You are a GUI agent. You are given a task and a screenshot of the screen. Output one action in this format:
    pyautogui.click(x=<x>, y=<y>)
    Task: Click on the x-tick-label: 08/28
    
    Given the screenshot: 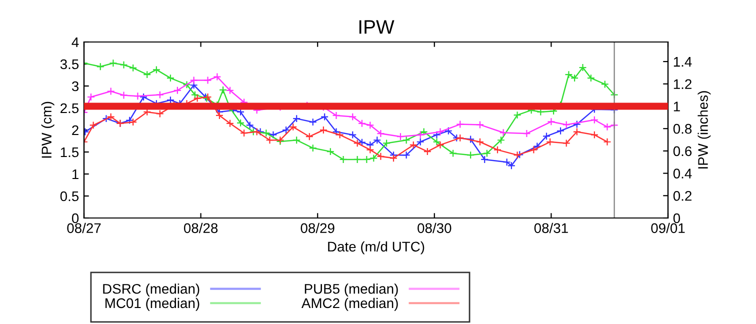 What is the action you would take?
    pyautogui.click(x=201, y=228)
    